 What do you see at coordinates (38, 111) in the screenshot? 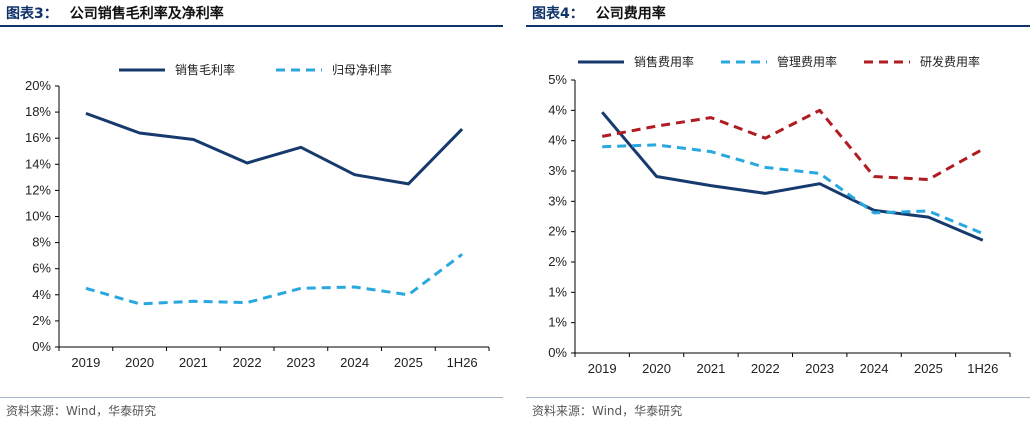
I see `left-chart-y-tick-label: 18%` at bounding box center [38, 111].